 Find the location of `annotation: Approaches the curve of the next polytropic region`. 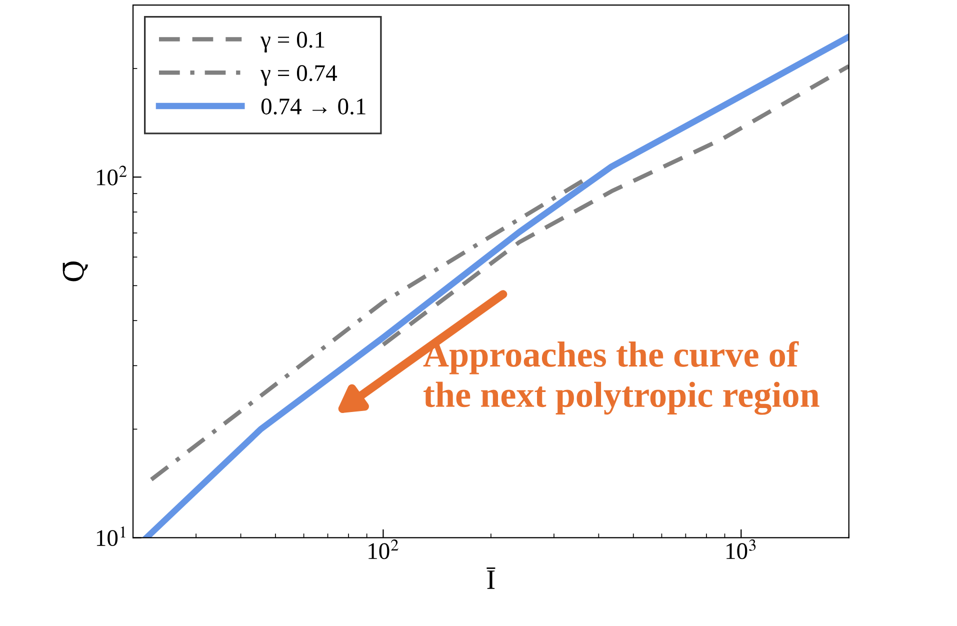

annotation: Approaches the curve of the next polytropic region is located at coordinates (621, 378).